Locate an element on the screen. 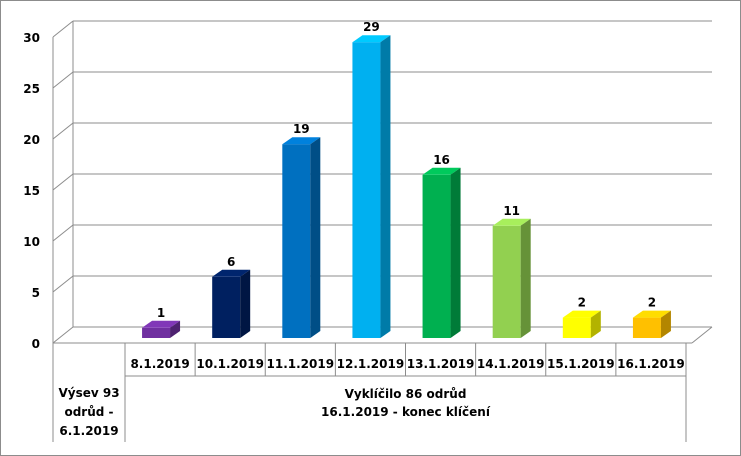  x-tick-label: 14.1.2019 is located at coordinates (511, 364).